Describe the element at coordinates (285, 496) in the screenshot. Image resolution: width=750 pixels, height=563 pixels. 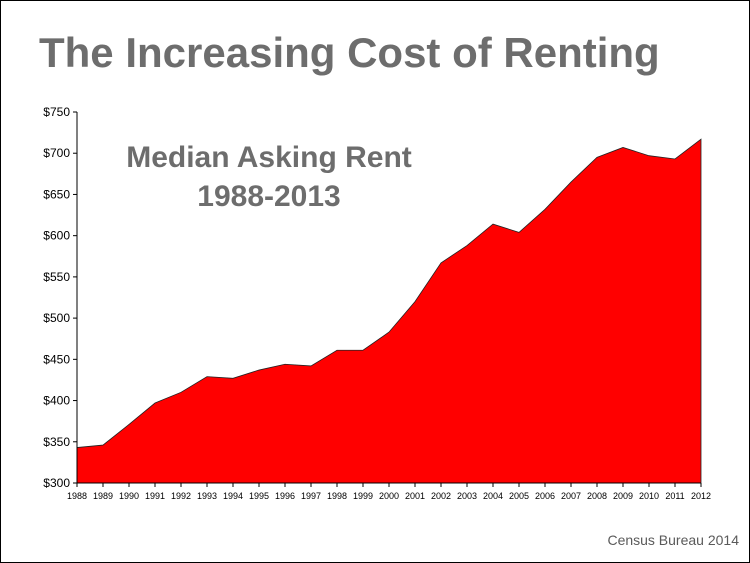
I see `x-tick-label: 1996` at that location.